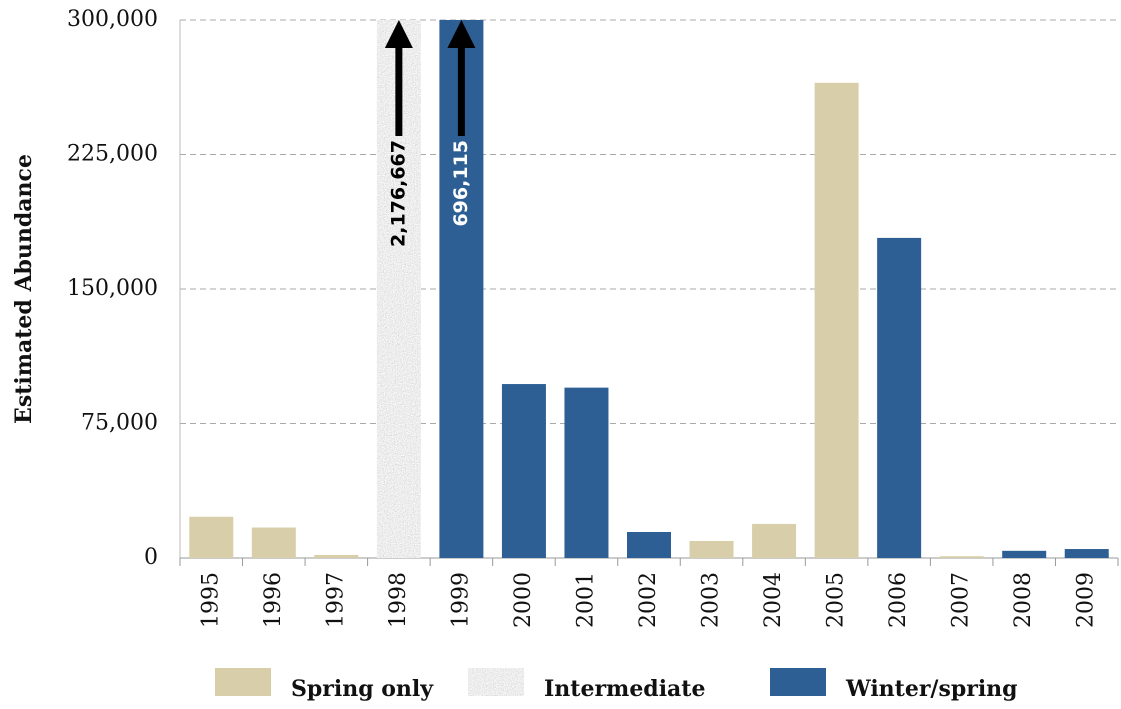 This screenshot has height=709, width=1121. Describe the element at coordinates (961, 600) in the screenshot. I see `x-tick-label: 2007` at that location.